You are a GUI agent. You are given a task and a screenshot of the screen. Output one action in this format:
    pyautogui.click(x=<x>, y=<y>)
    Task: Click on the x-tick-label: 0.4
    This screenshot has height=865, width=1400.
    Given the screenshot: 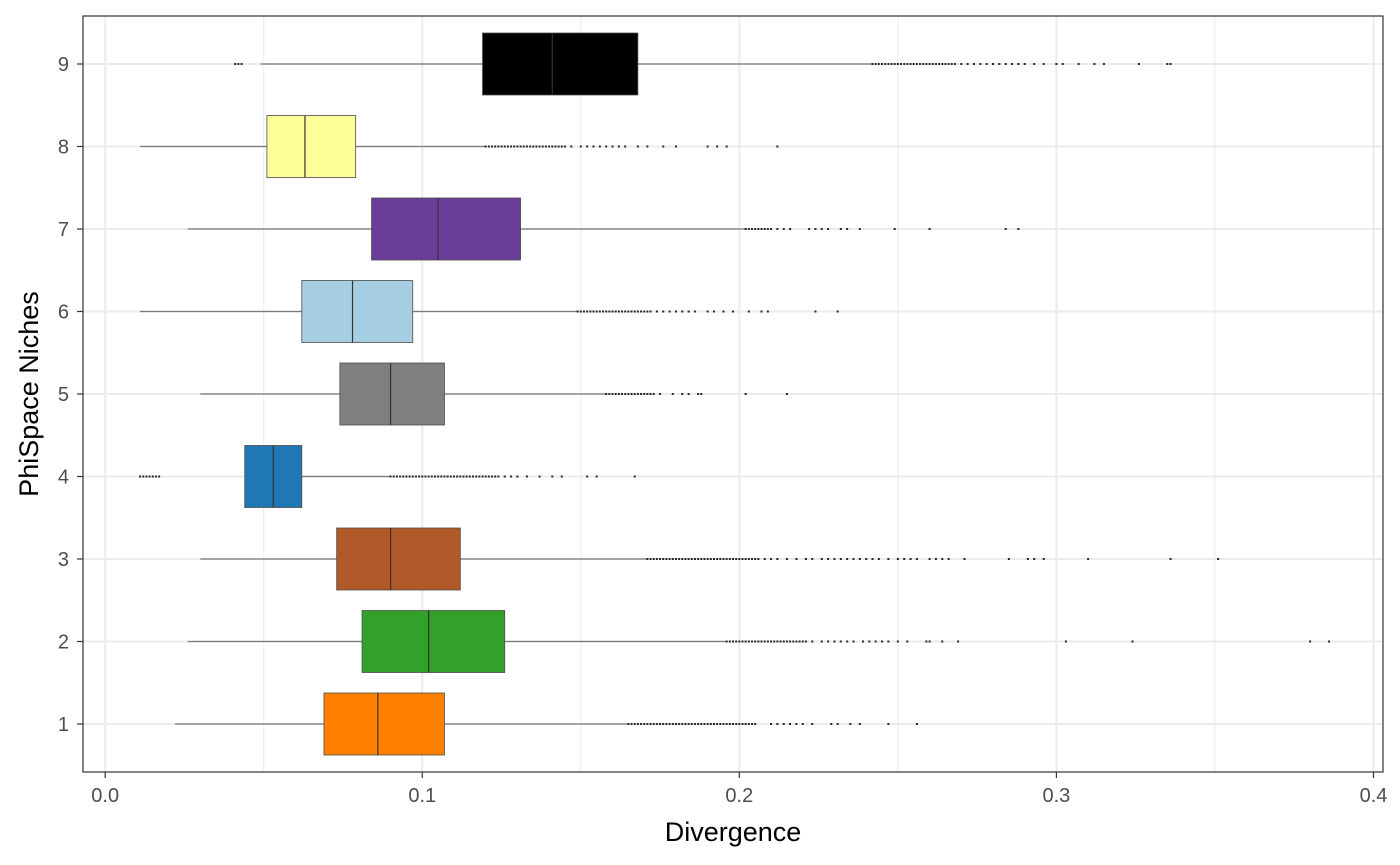 What is the action you would take?
    pyautogui.click(x=1374, y=796)
    